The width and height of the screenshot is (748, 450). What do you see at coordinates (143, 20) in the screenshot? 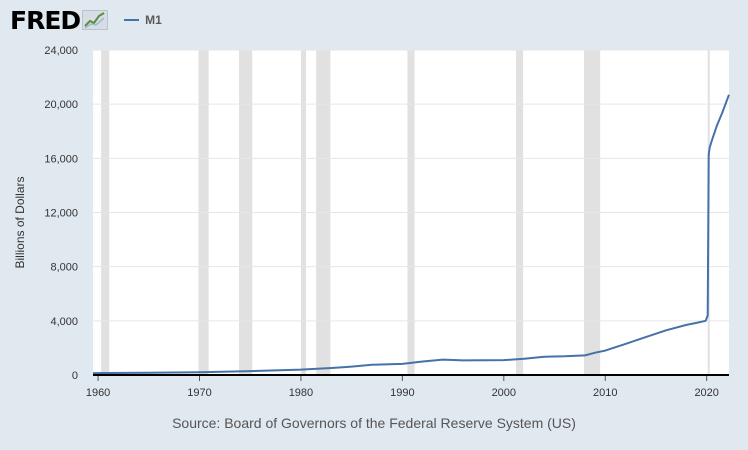
I see `chart-legend: M1` at bounding box center [143, 20].